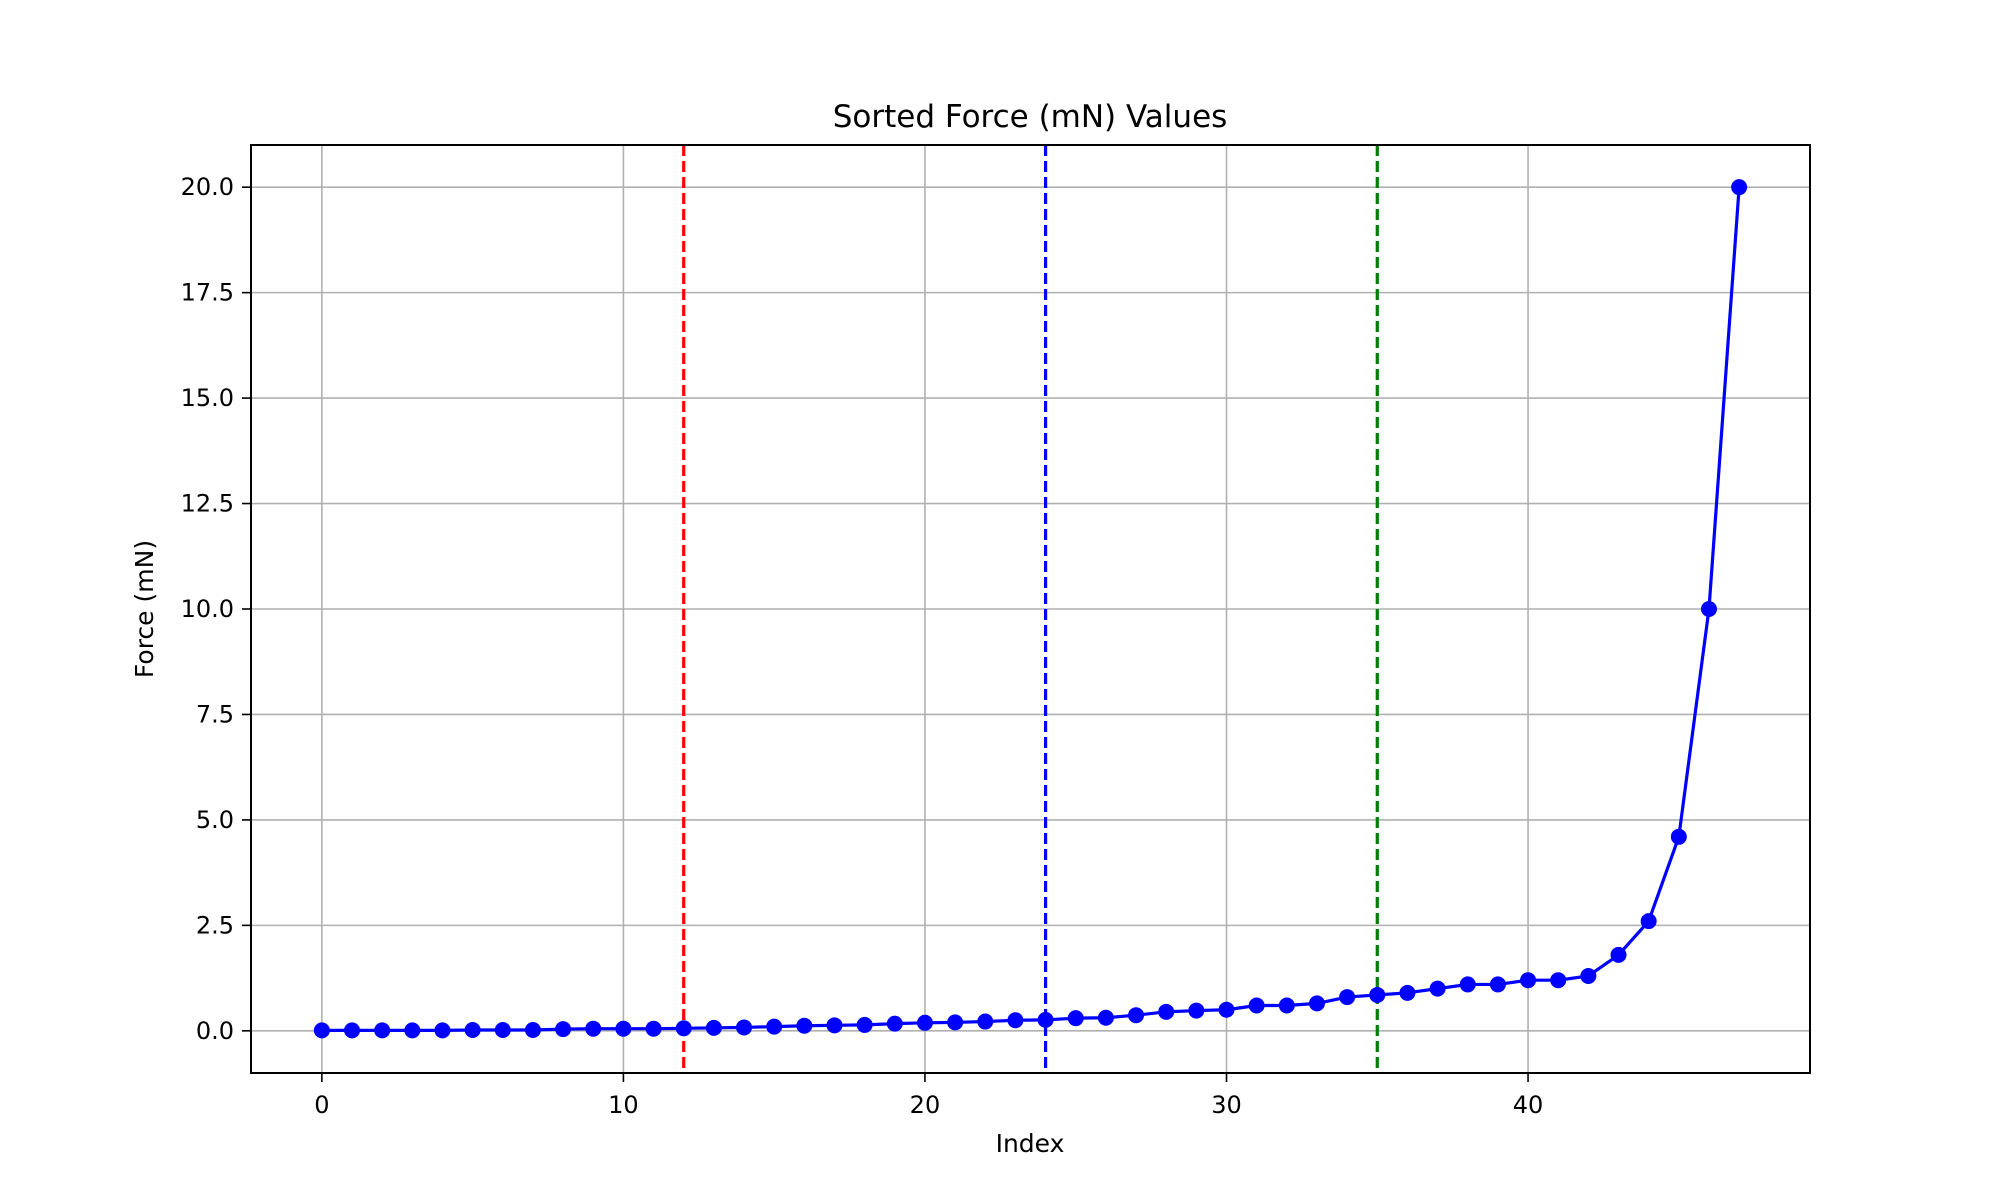 The image size is (2000, 1200). What do you see at coordinates (215, 820) in the screenshot?
I see `y-tick-label: 5.0` at bounding box center [215, 820].